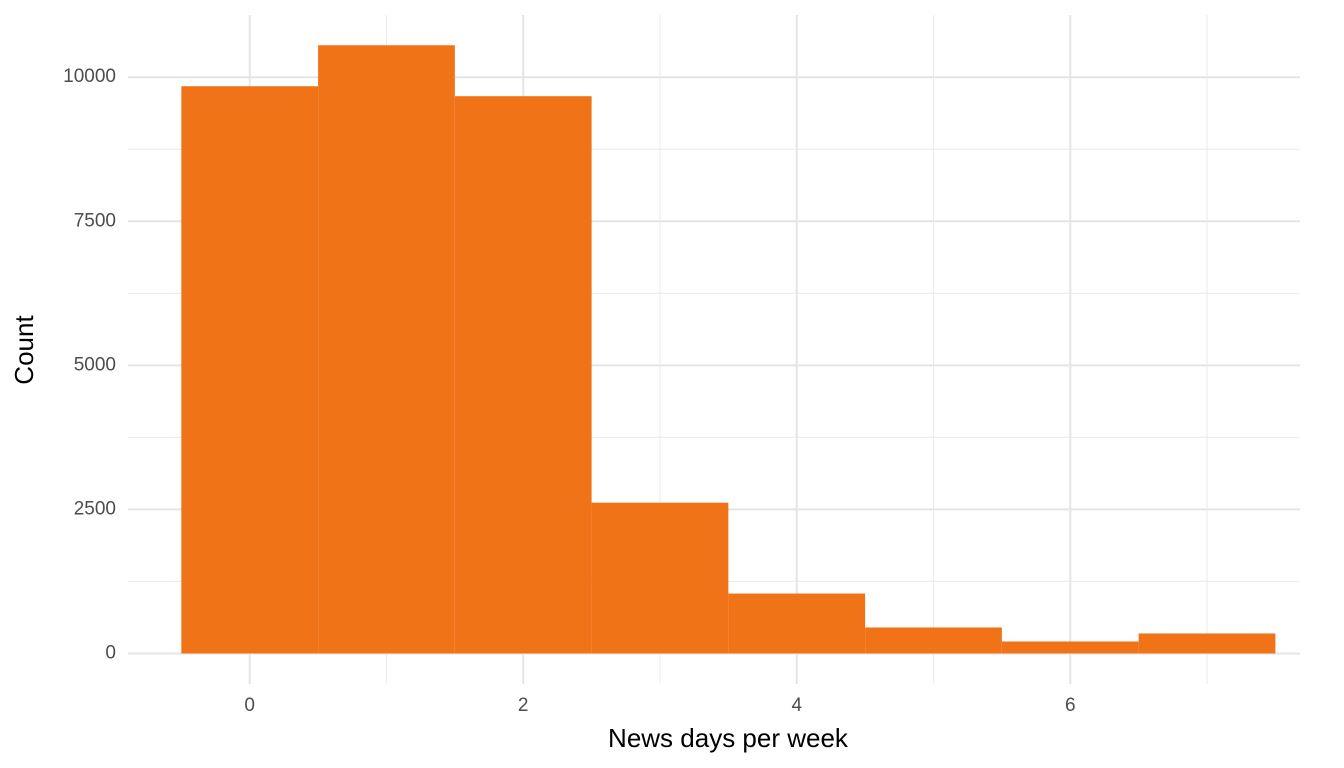 The height and width of the screenshot is (768, 1344). What do you see at coordinates (728, 738) in the screenshot?
I see `x-axis-title: News days per week` at bounding box center [728, 738].